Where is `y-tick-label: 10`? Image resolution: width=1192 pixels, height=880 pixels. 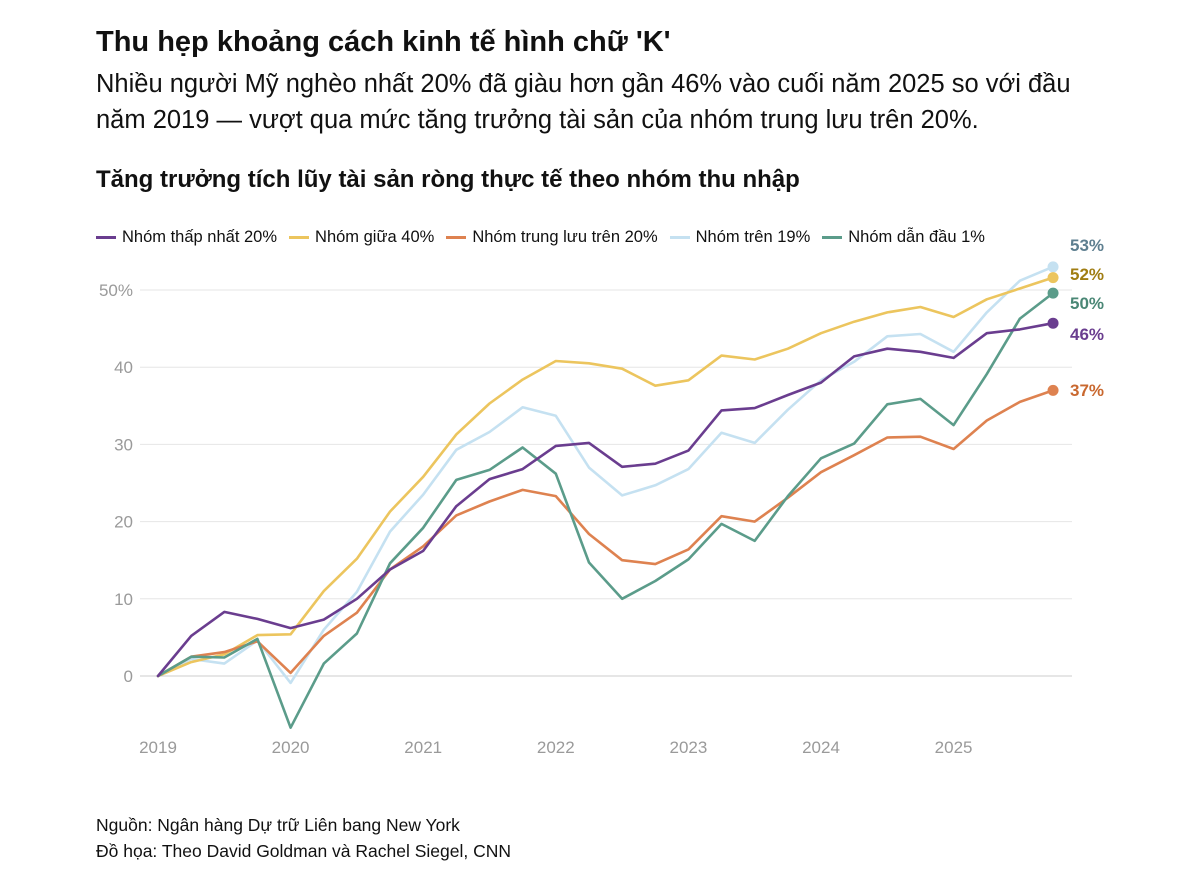
y-tick-label: 10 is located at coordinates (123, 599).